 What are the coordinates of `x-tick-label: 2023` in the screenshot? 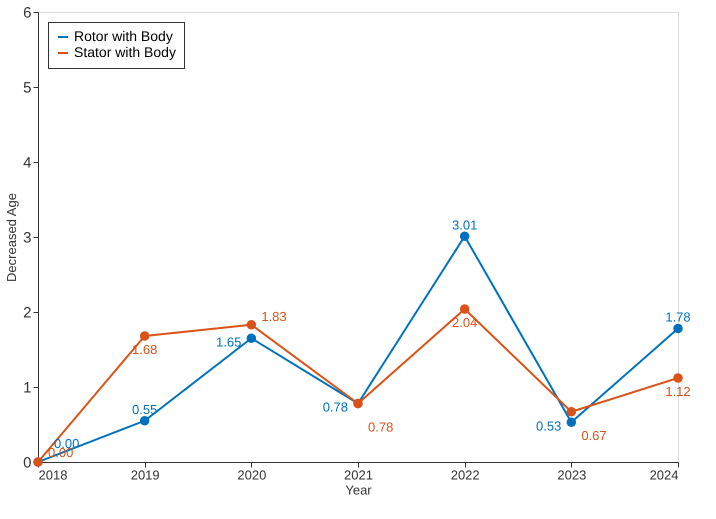 It's located at (571, 475).